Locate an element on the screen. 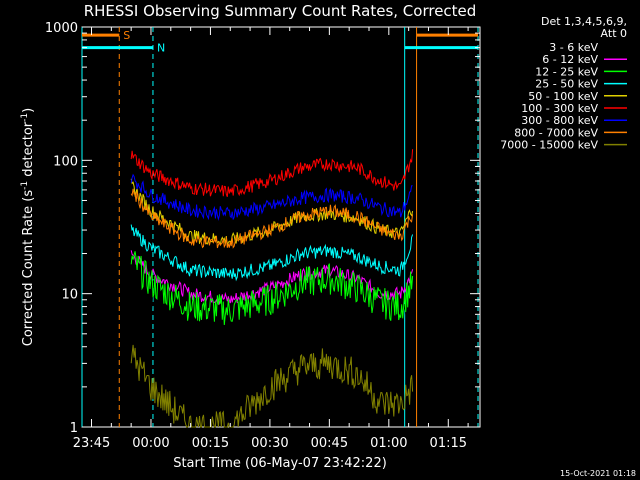 This screenshot has width=640, height=480. flag-label: N is located at coordinates (161, 48).